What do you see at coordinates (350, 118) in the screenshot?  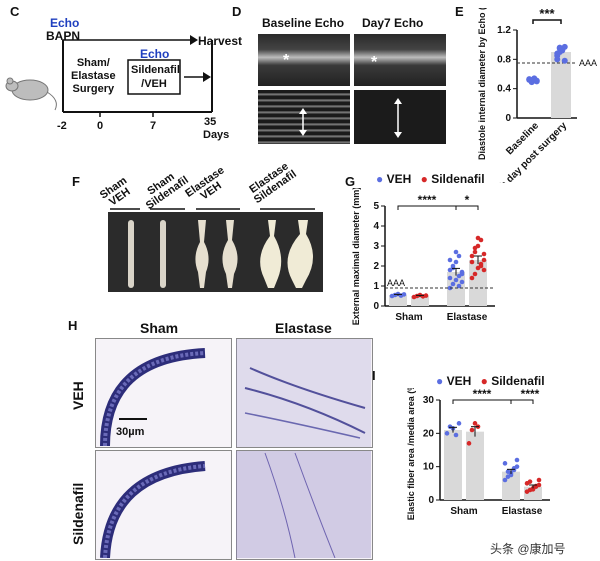 I see `echo-diameter-arrows` at bounding box center [350, 118].